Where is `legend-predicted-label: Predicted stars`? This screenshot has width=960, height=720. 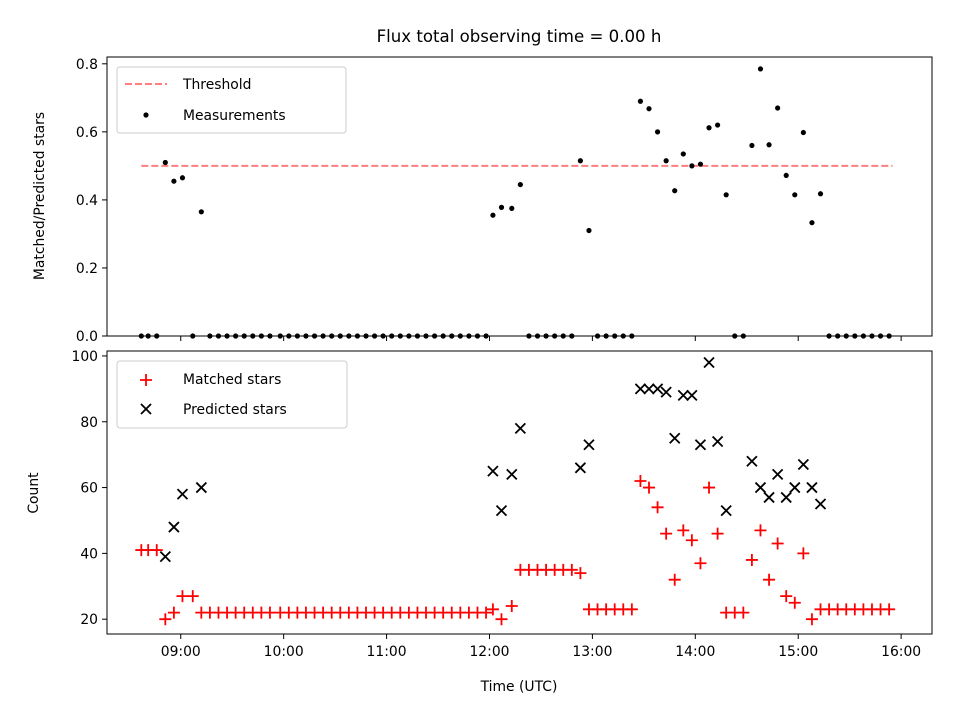
legend-predicted-label: Predicted stars is located at coordinates (235, 410).